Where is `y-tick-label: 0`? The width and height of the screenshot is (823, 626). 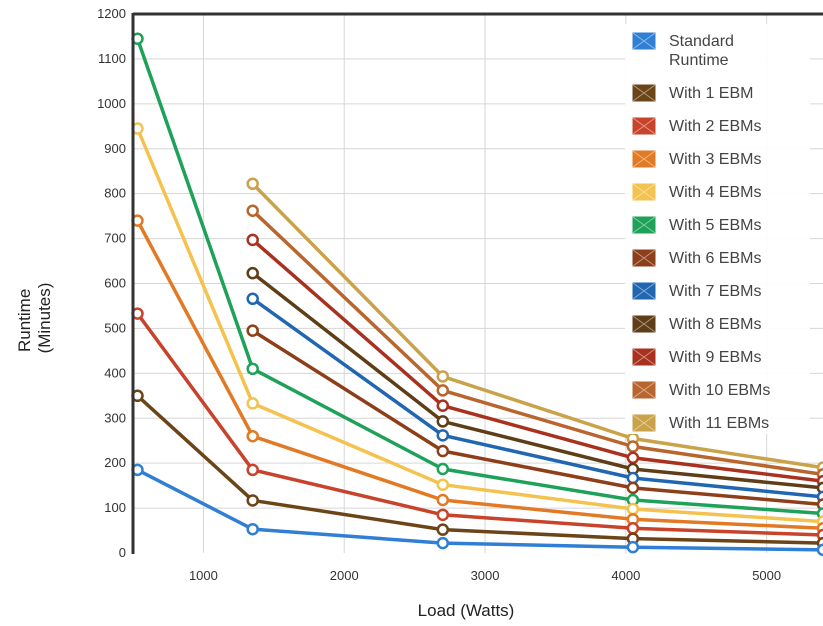 y-tick-label: 0 is located at coordinates (122, 552).